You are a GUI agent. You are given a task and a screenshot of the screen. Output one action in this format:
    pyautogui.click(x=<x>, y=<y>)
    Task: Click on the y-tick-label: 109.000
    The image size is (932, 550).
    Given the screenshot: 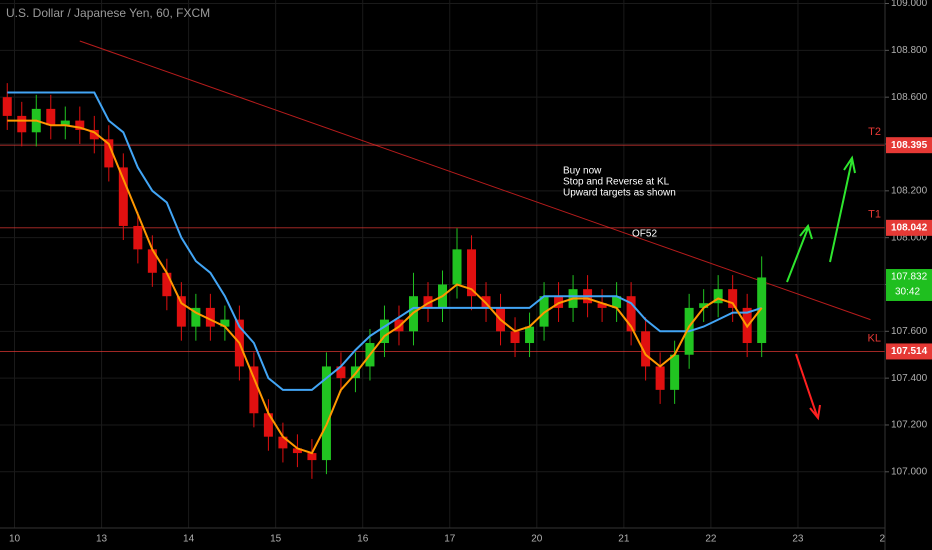 What is the action you would take?
    pyautogui.click(x=909, y=4)
    